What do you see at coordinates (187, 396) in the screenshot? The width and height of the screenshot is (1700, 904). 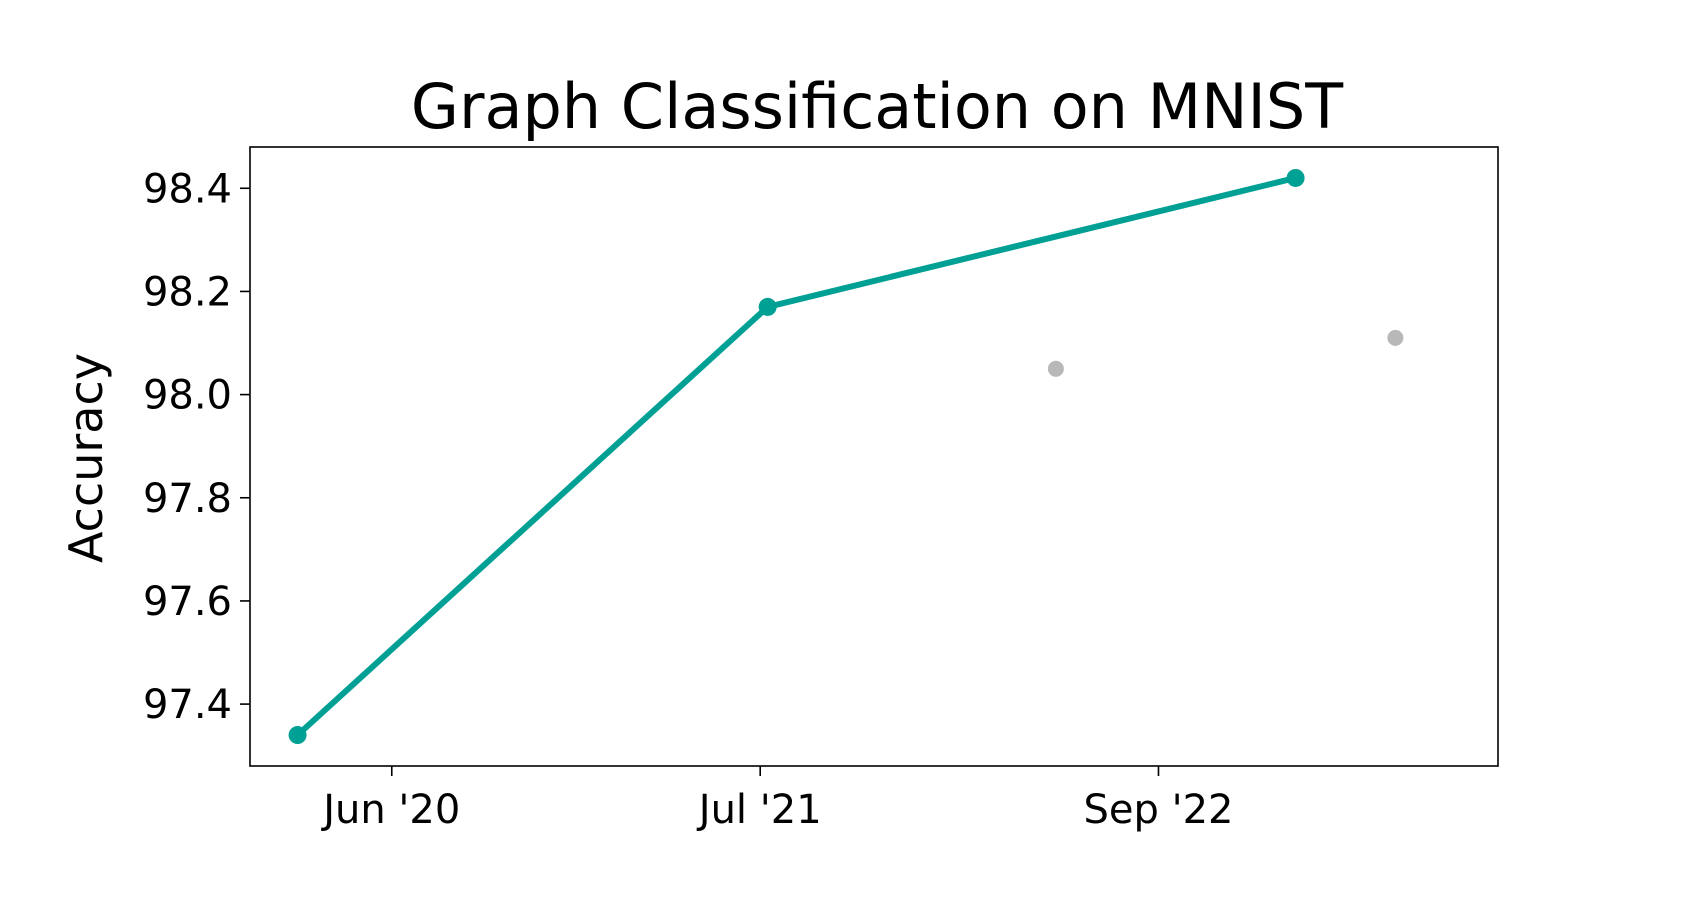 I see `y-tick-label: 98.0` at bounding box center [187, 396].